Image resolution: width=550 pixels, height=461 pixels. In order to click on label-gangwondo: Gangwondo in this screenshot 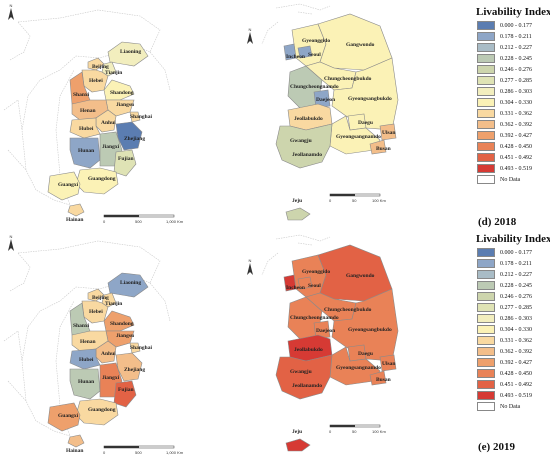, I will do `click(360, 276)`.